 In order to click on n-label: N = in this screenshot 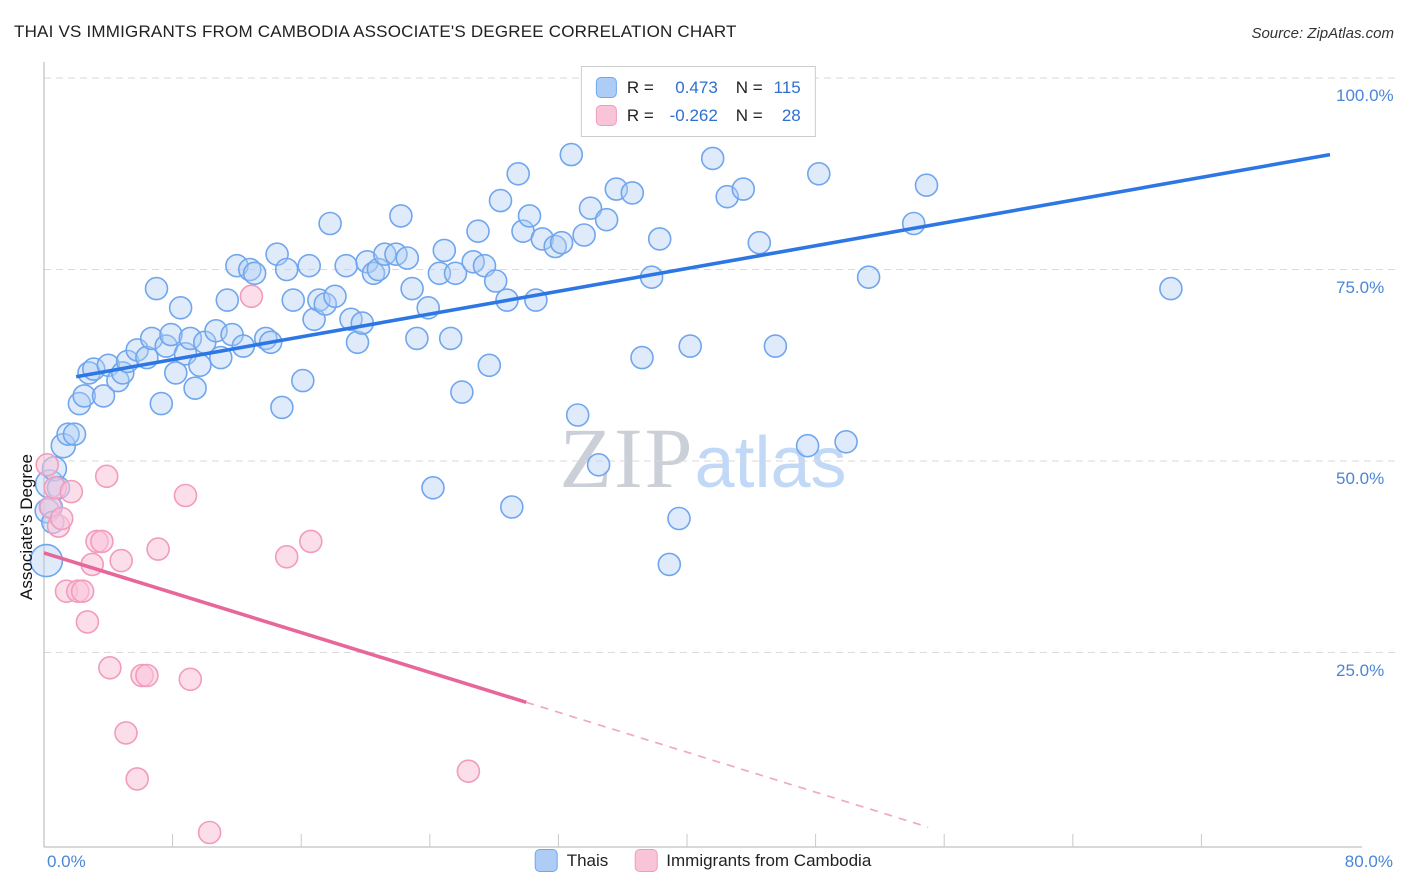, I will do `click(749, 87)`.